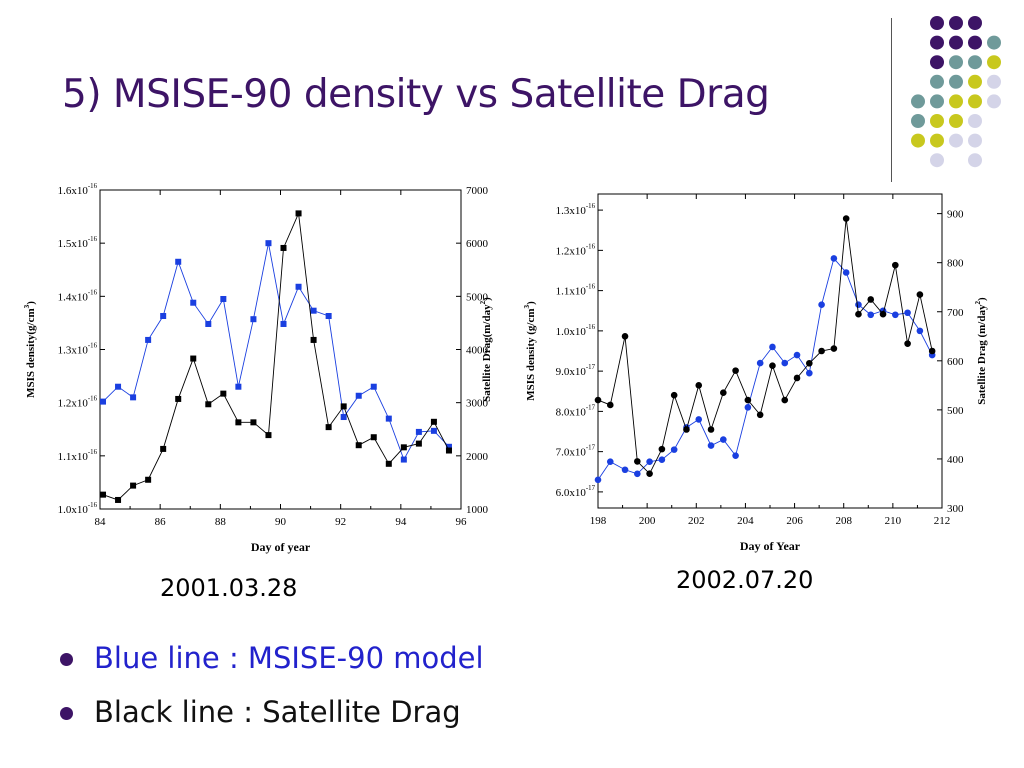 The width and height of the screenshot is (1024, 768). What do you see at coordinates (161, 522) in the screenshot?
I see `x-tick-label: 86` at bounding box center [161, 522].